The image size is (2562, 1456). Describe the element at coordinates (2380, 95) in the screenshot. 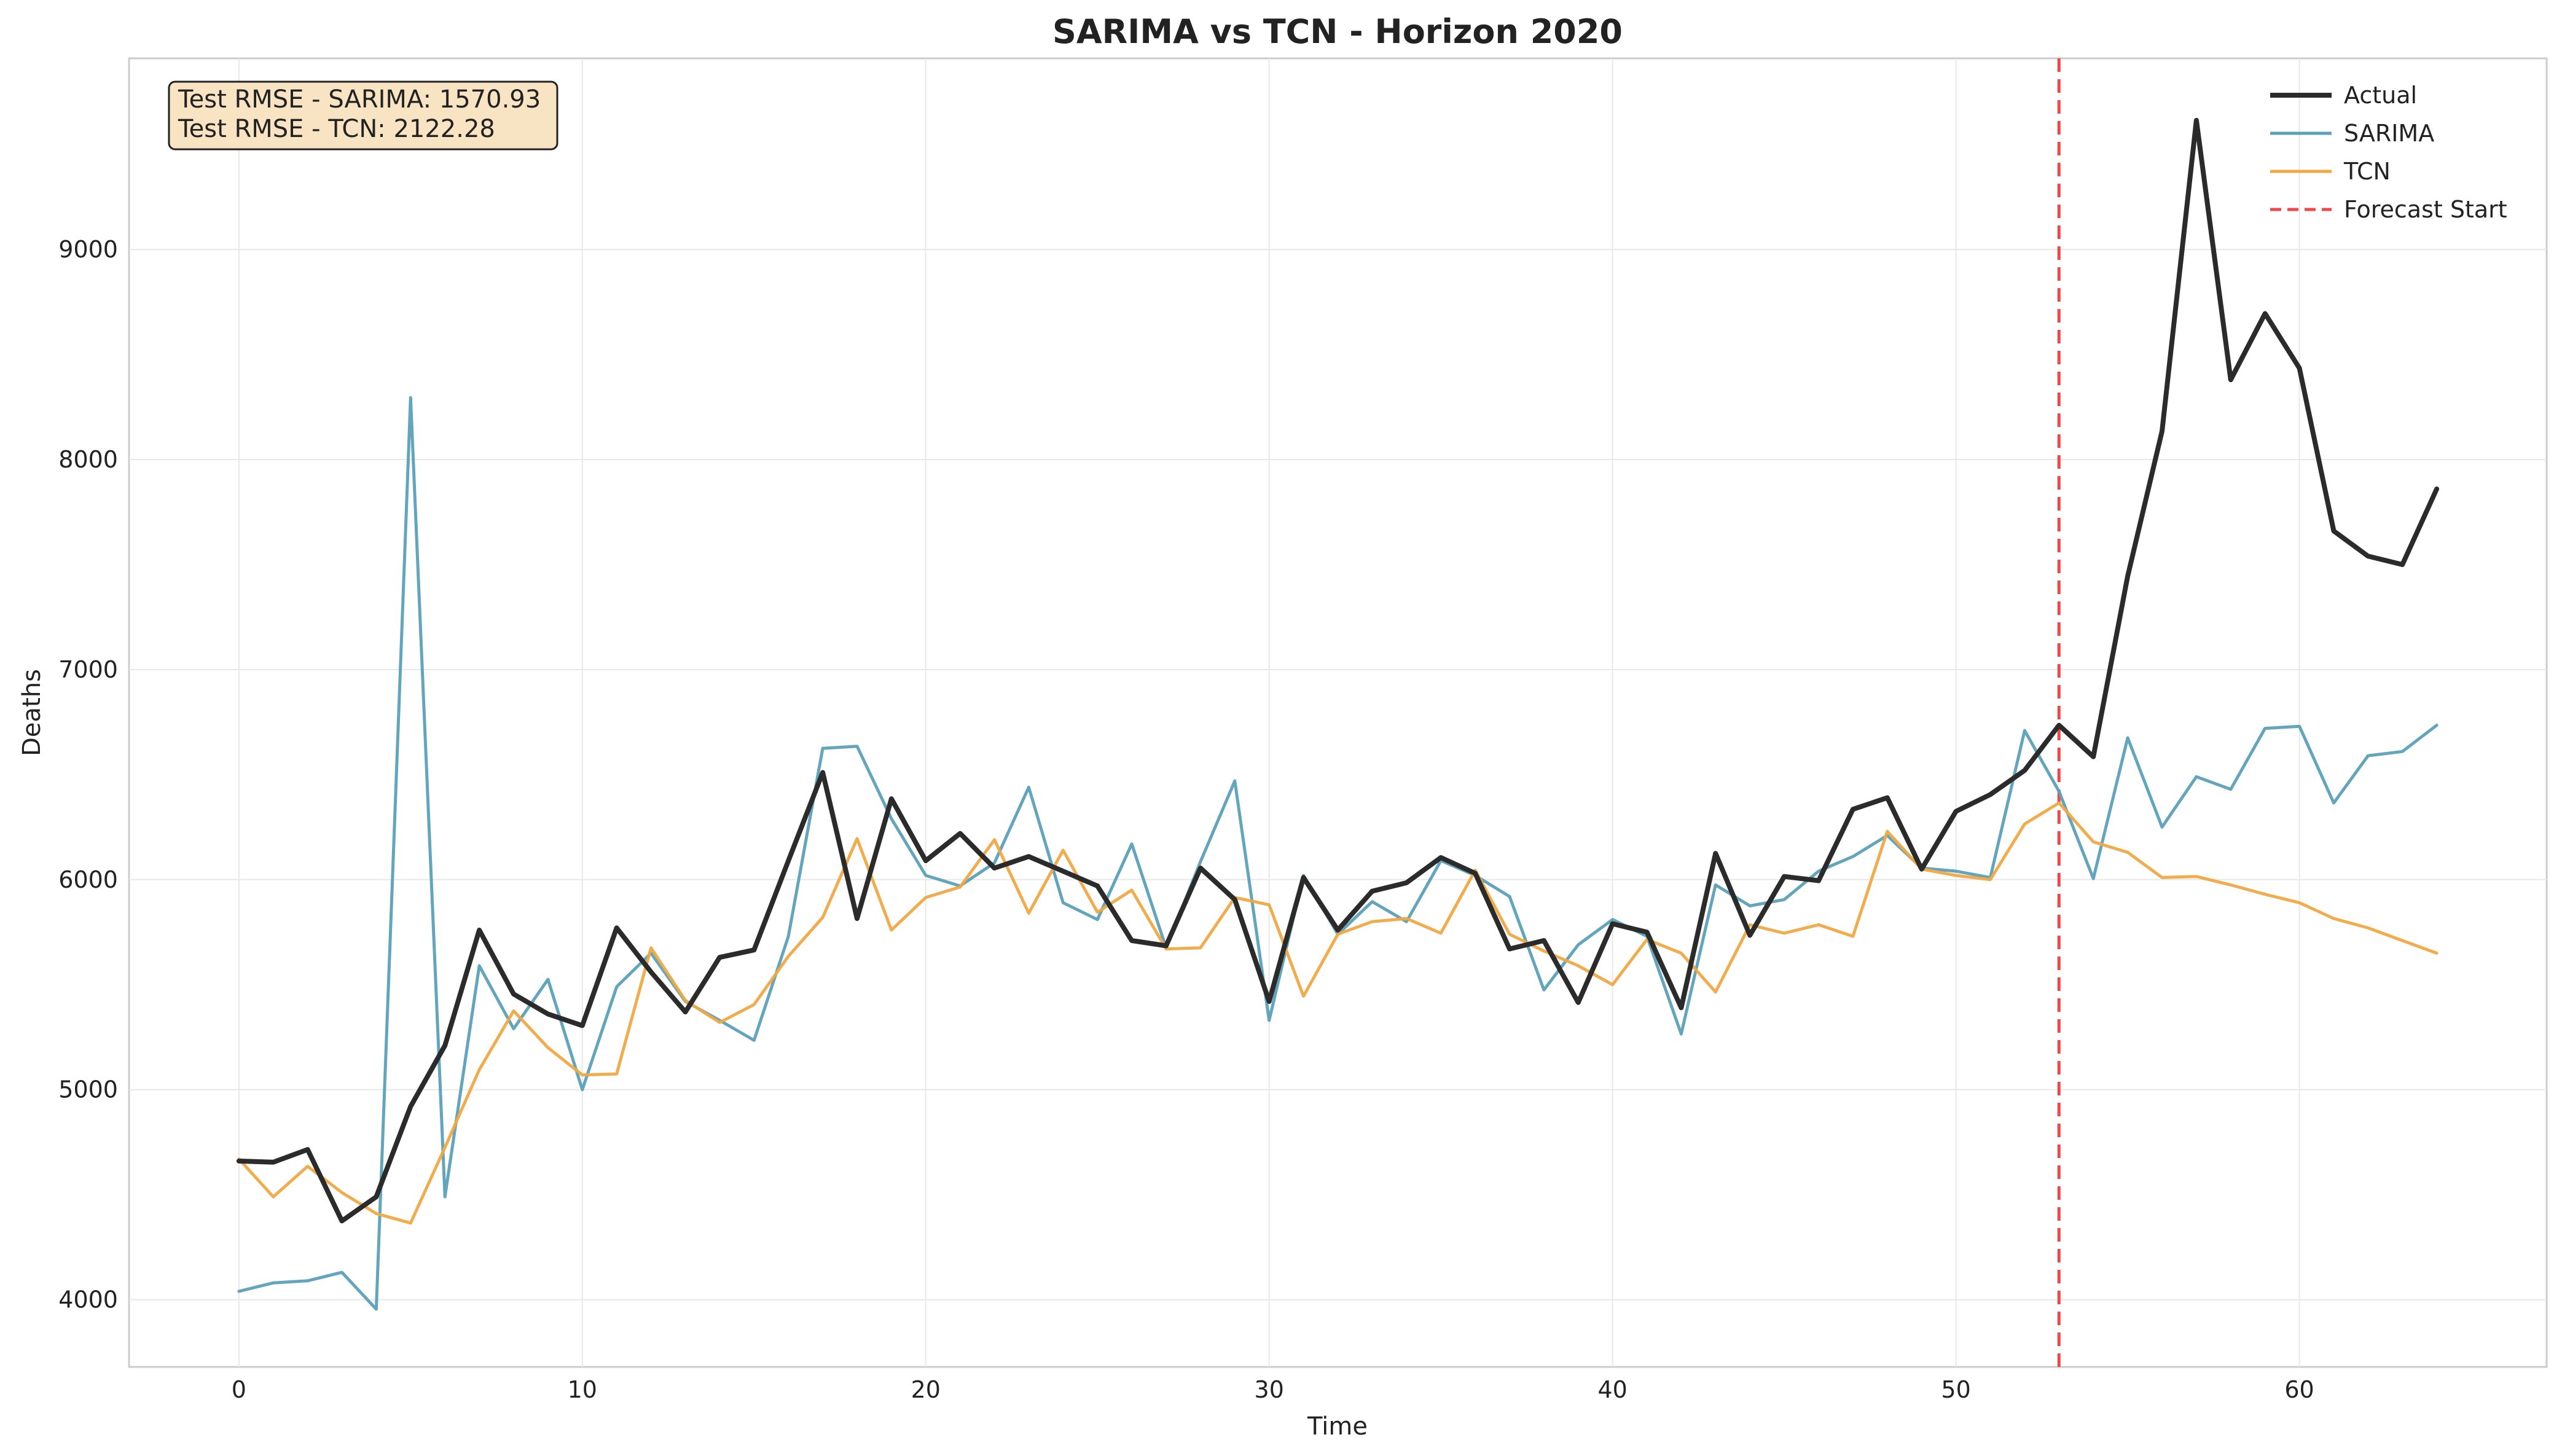

I see `legend-label: Actual` at that location.